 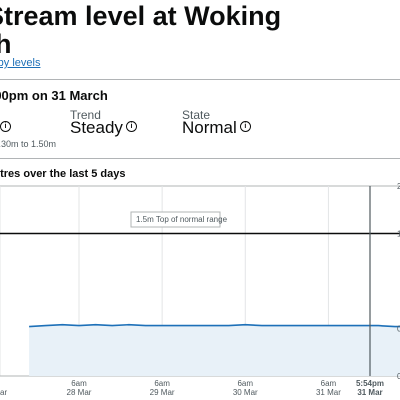 I want to click on level-value: i, so click(x=5, y=128).